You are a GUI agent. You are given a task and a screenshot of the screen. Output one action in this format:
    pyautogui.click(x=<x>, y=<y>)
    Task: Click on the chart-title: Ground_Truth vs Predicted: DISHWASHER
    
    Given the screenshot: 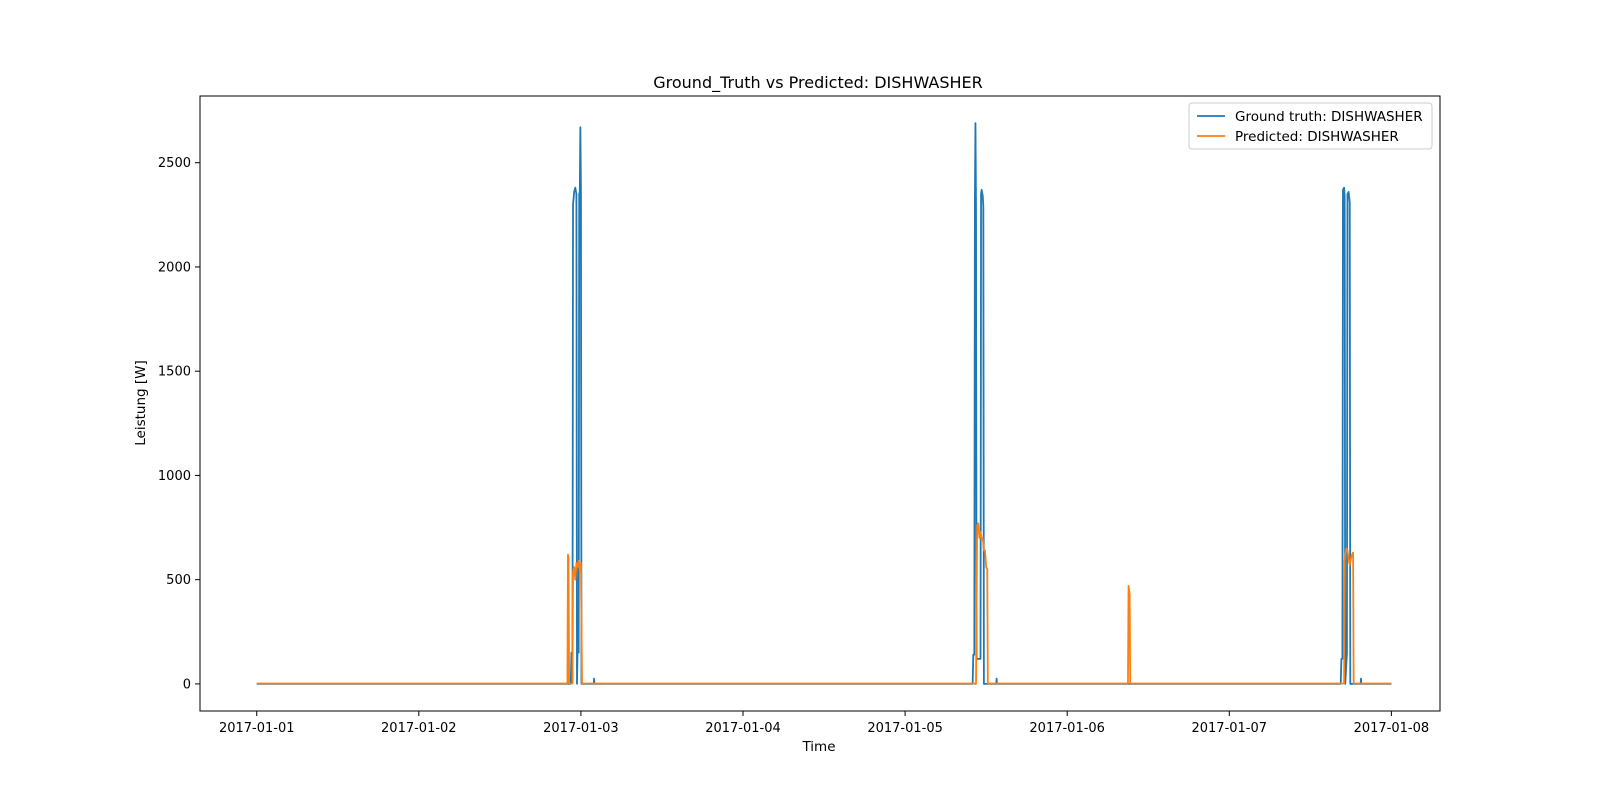 What is the action you would take?
    pyautogui.click(x=818, y=83)
    